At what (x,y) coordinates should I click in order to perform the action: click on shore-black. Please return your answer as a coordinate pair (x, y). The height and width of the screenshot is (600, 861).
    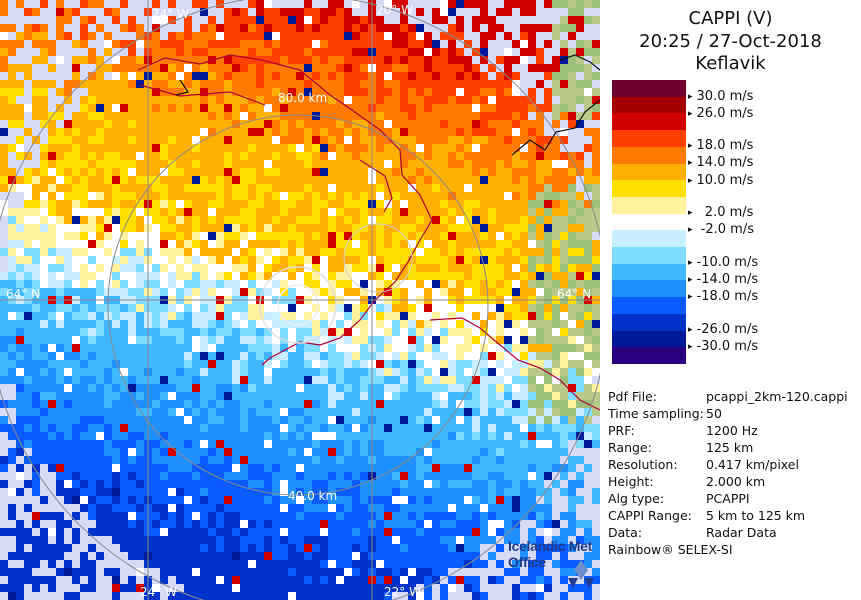
    Looking at the image, I should click on (387, 105).